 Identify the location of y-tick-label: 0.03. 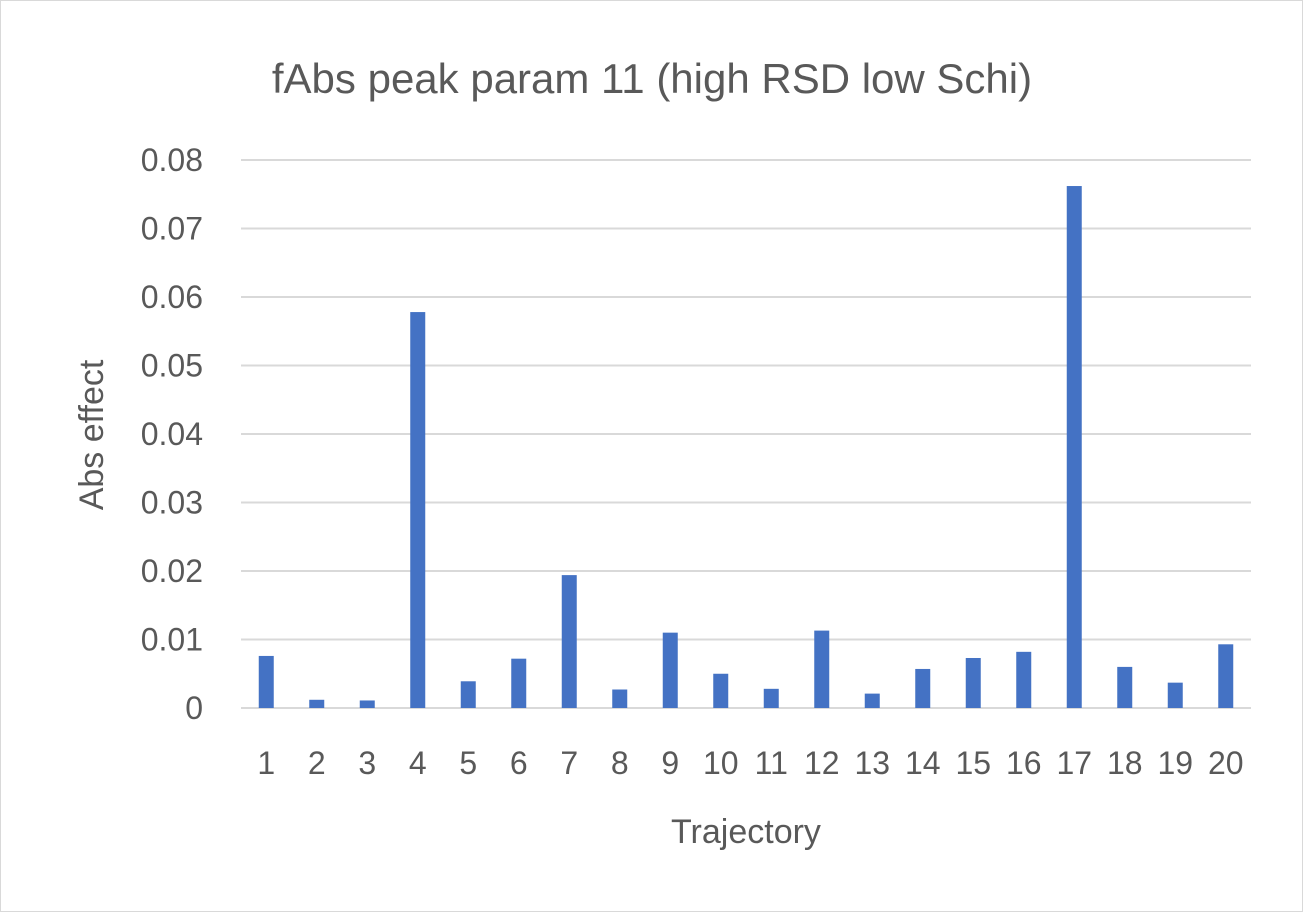
(172, 503).